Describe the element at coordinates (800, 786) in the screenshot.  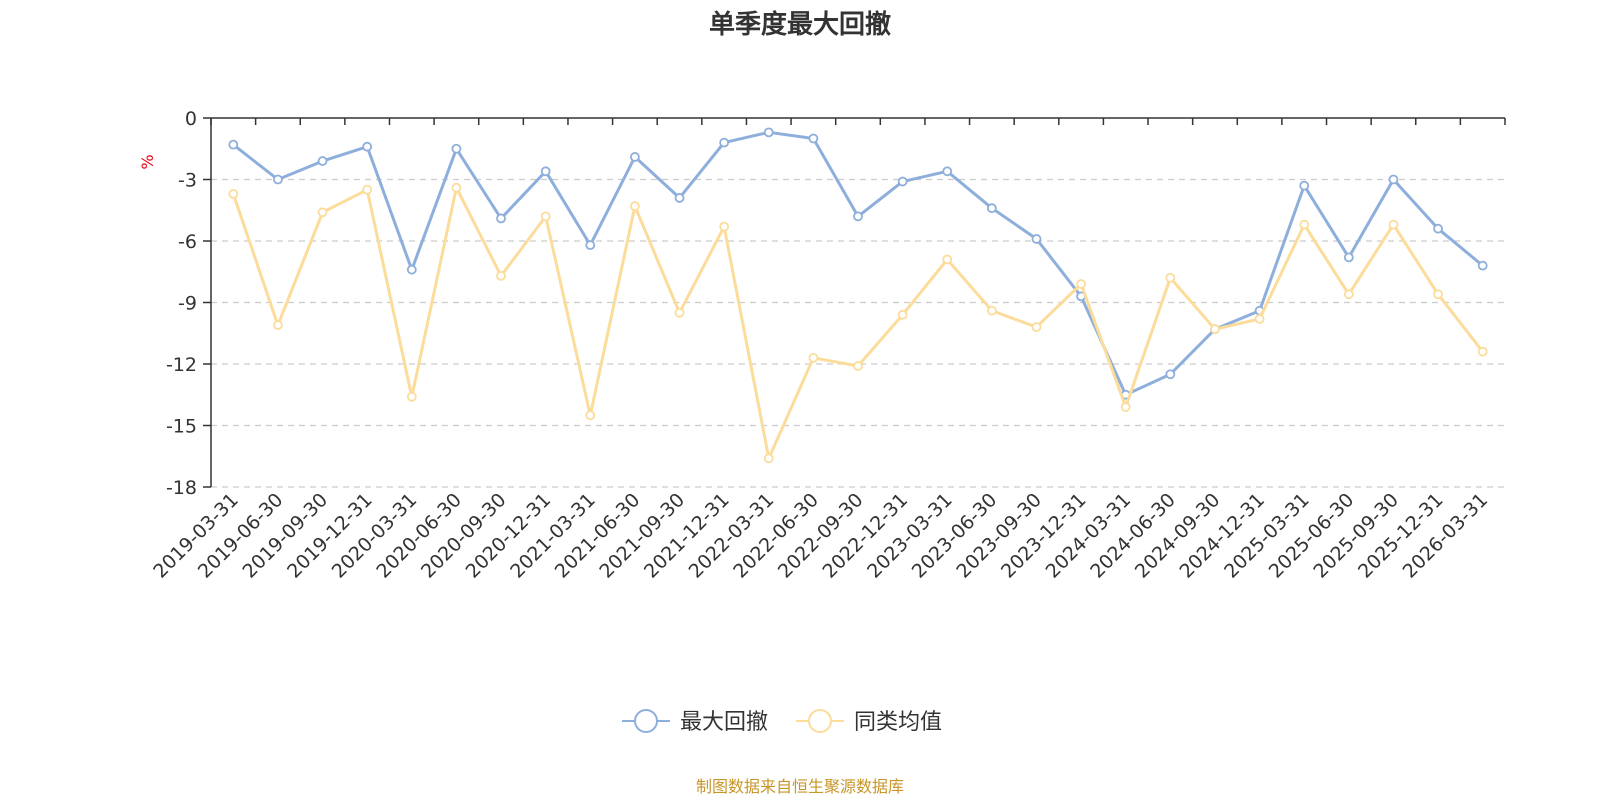
I see `source-note: 制图数据来自恒生聚源数据库` at that location.